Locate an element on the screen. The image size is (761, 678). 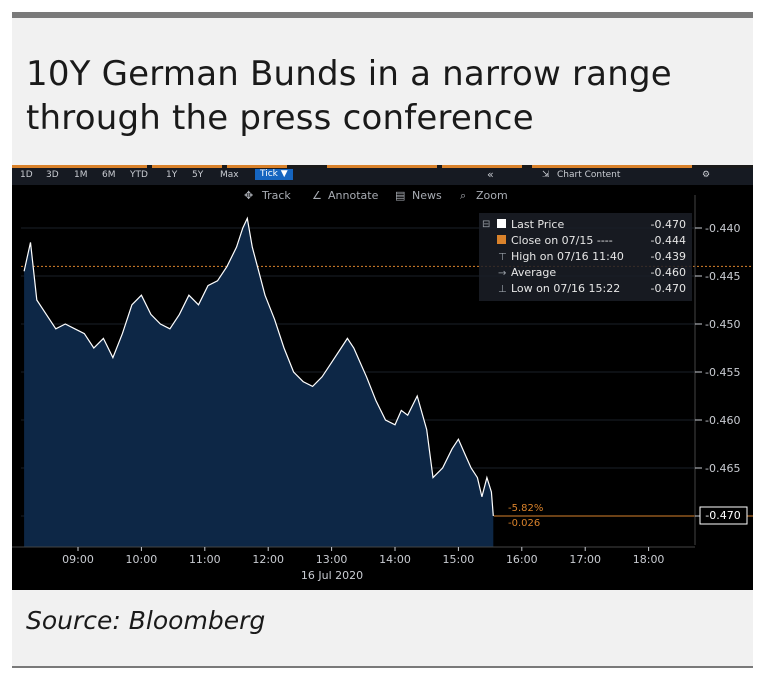
annotate-icon: ∠ is located at coordinates (317, 195).